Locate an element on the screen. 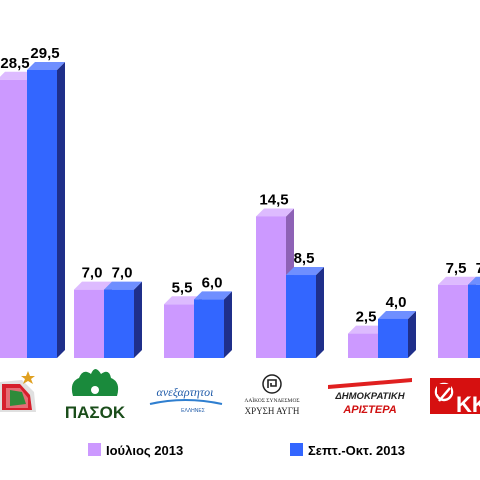  xa-logo: ΛΑΪΚΟΣ ΣΥΝΔΕΣΜΟΣ ΧΡΥΣΗ ΑΥΓΗ is located at coordinates (272, 395).